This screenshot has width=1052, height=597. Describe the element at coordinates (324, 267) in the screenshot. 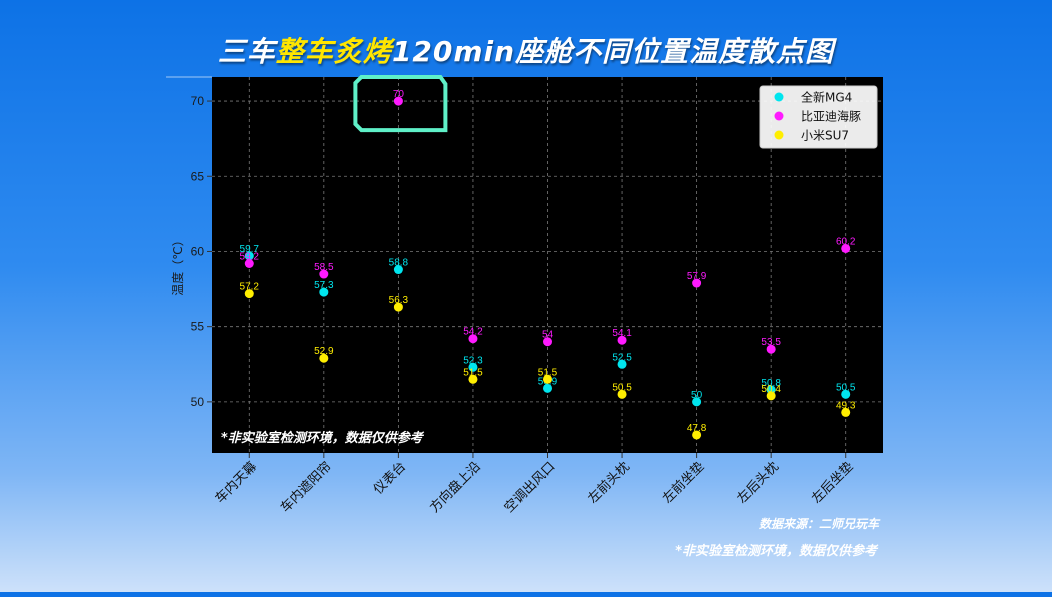

I see `data-label: 58.5` at that location.